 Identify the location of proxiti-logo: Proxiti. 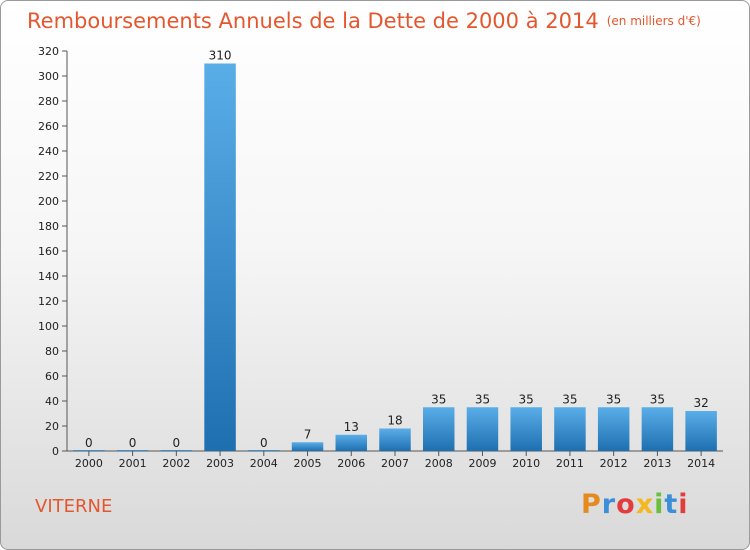
(635, 504).